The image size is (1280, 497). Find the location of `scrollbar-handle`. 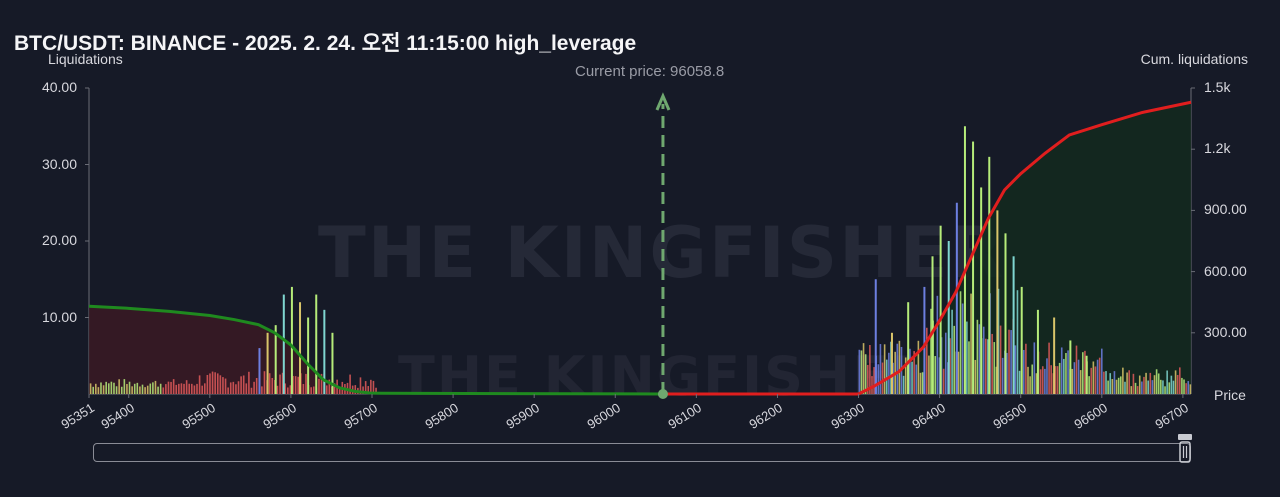

scrollbar-handle is located at coordinates (1185, 448).